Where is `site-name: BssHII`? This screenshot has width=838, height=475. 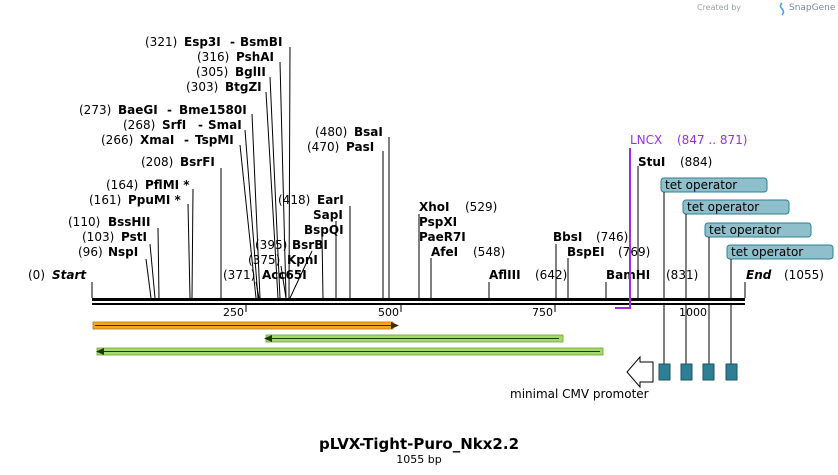
site-name: BssHII is located at coordinates (129, 222).